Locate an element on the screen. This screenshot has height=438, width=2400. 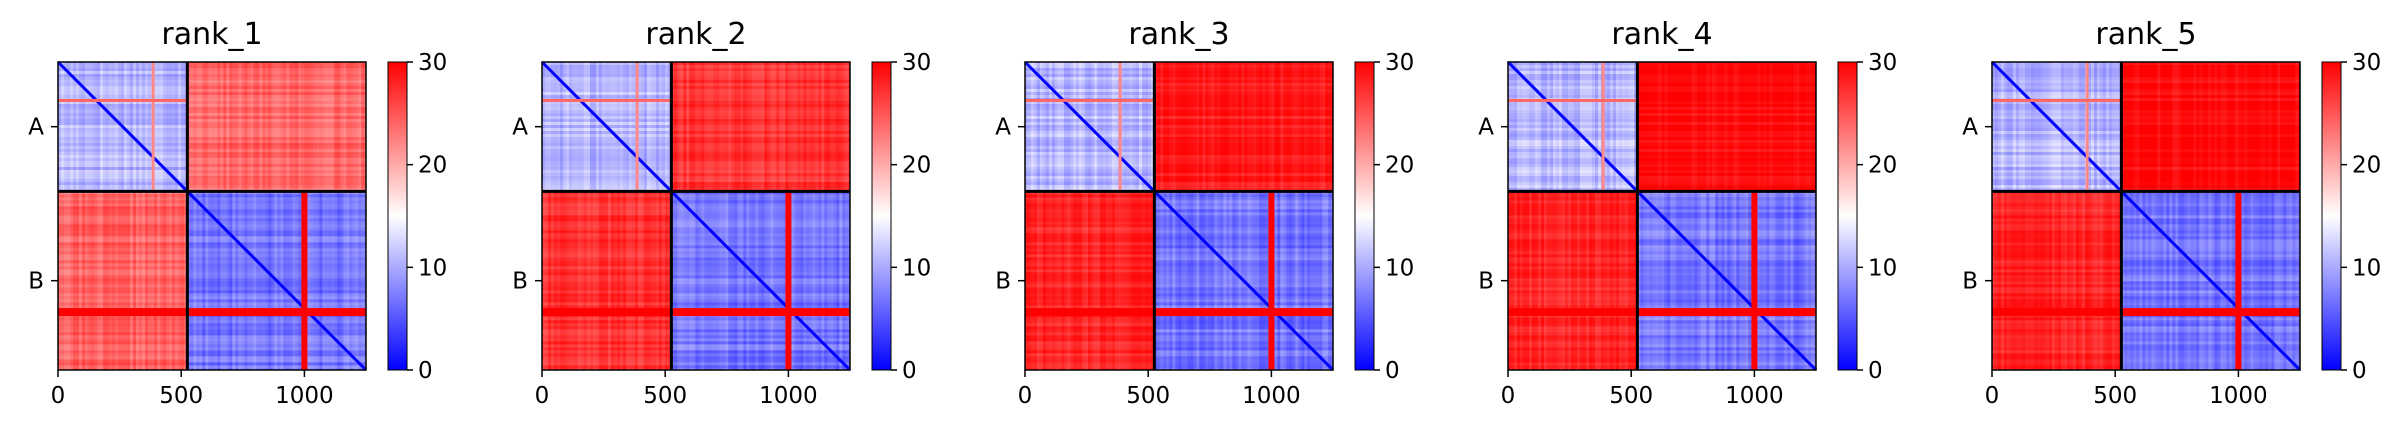
y-category-label: A is located at coordinates (1486, 128).